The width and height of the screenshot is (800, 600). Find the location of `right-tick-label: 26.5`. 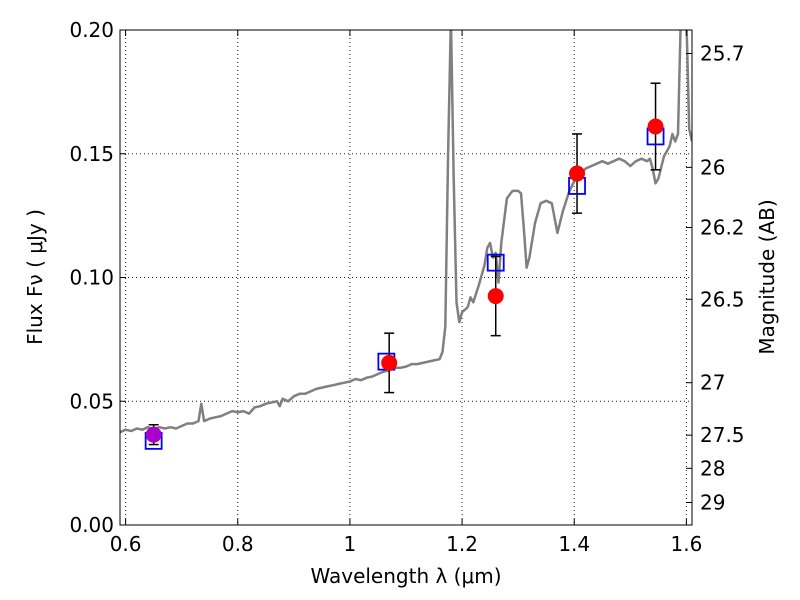

right-tick-label: 26.5 is located at coordinates (722, 299).